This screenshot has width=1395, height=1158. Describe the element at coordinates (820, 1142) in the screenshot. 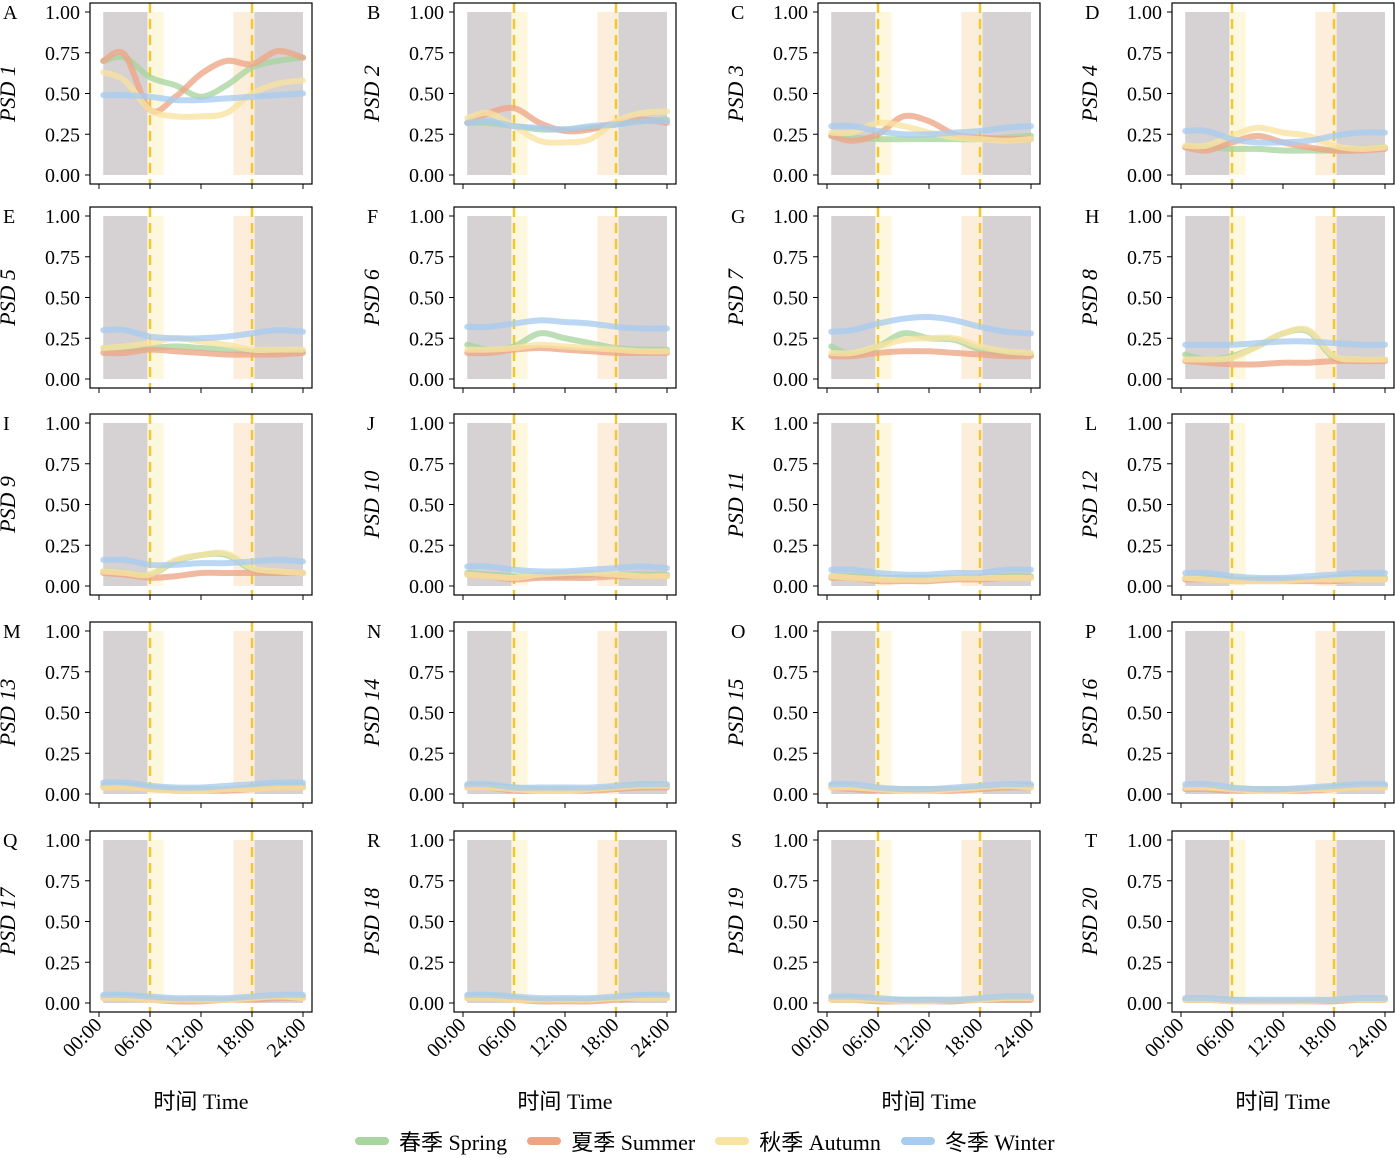

I see `legend-label-autumn: 秋季 Autumn` at that location.